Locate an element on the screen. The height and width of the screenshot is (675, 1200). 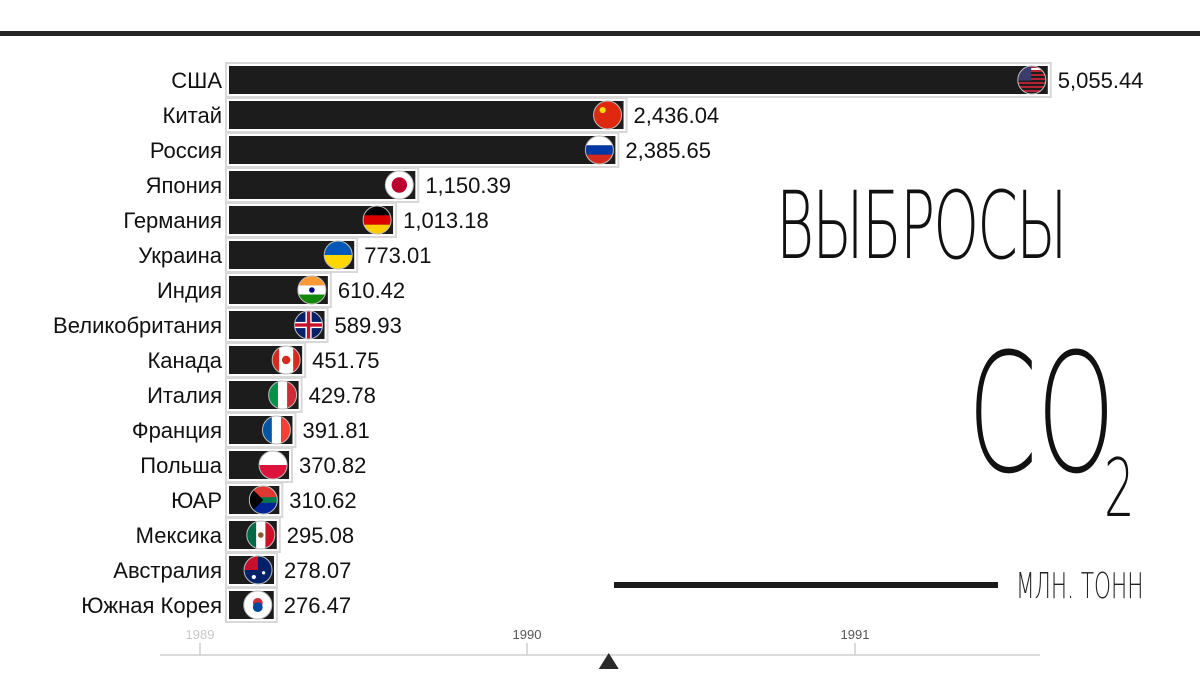
bar-row: ЮАР 310.62 is located at coordinates (264, 500).